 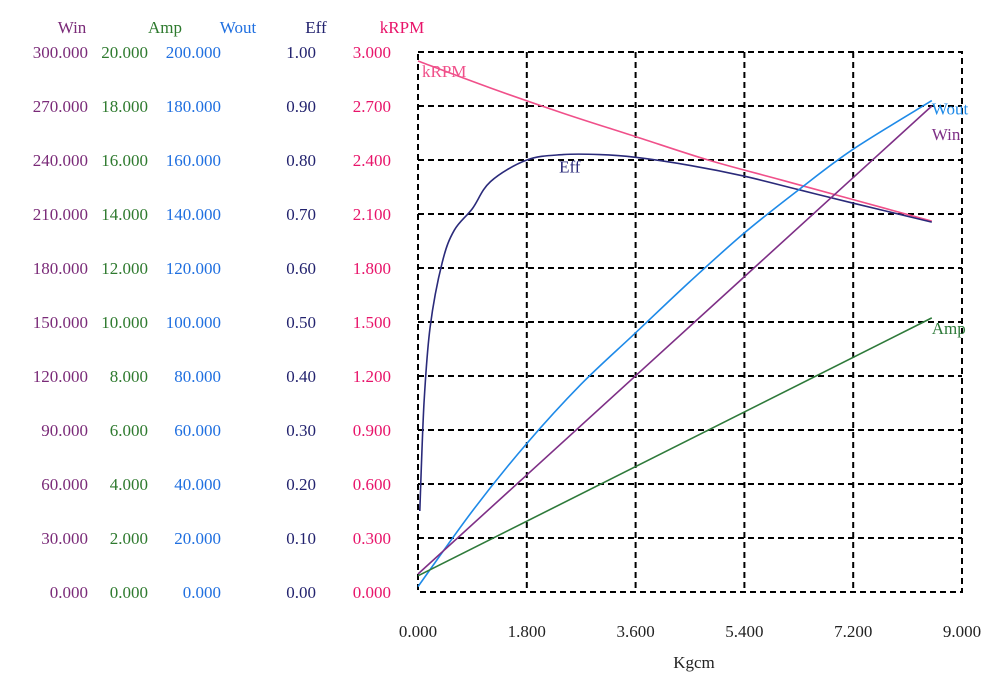 I want to click on y-tick-krpm: 2.100, so click(x=372, y=214).